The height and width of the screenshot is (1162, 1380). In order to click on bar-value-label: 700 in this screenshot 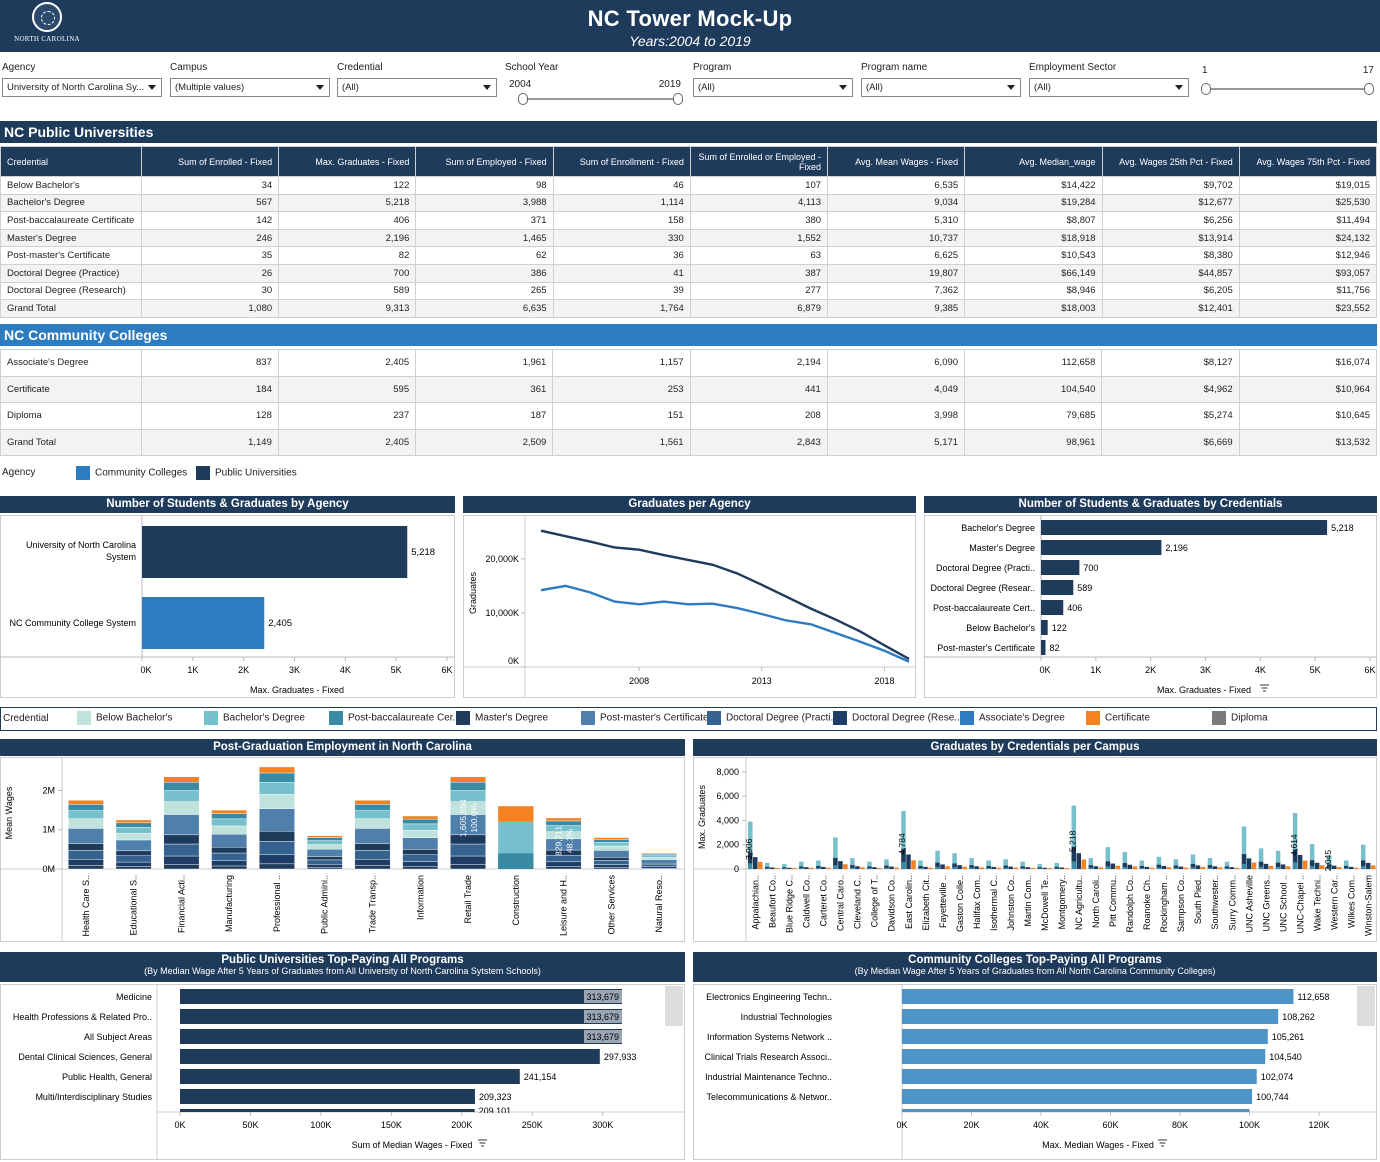, I will do `click(1090, 568)`.